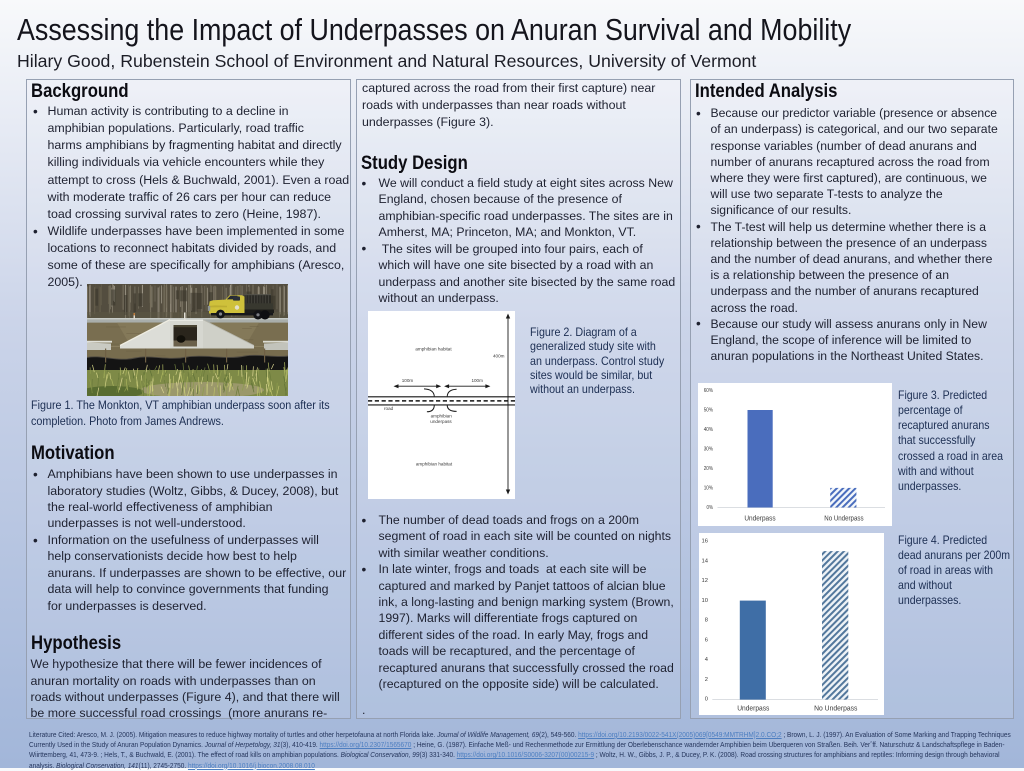 The width and height of the screenshot is (1024, 771). What do you see at coordinates (704, 600) in the screenshot?
I see `svg-text: 10` at bounding box center [704, 600].